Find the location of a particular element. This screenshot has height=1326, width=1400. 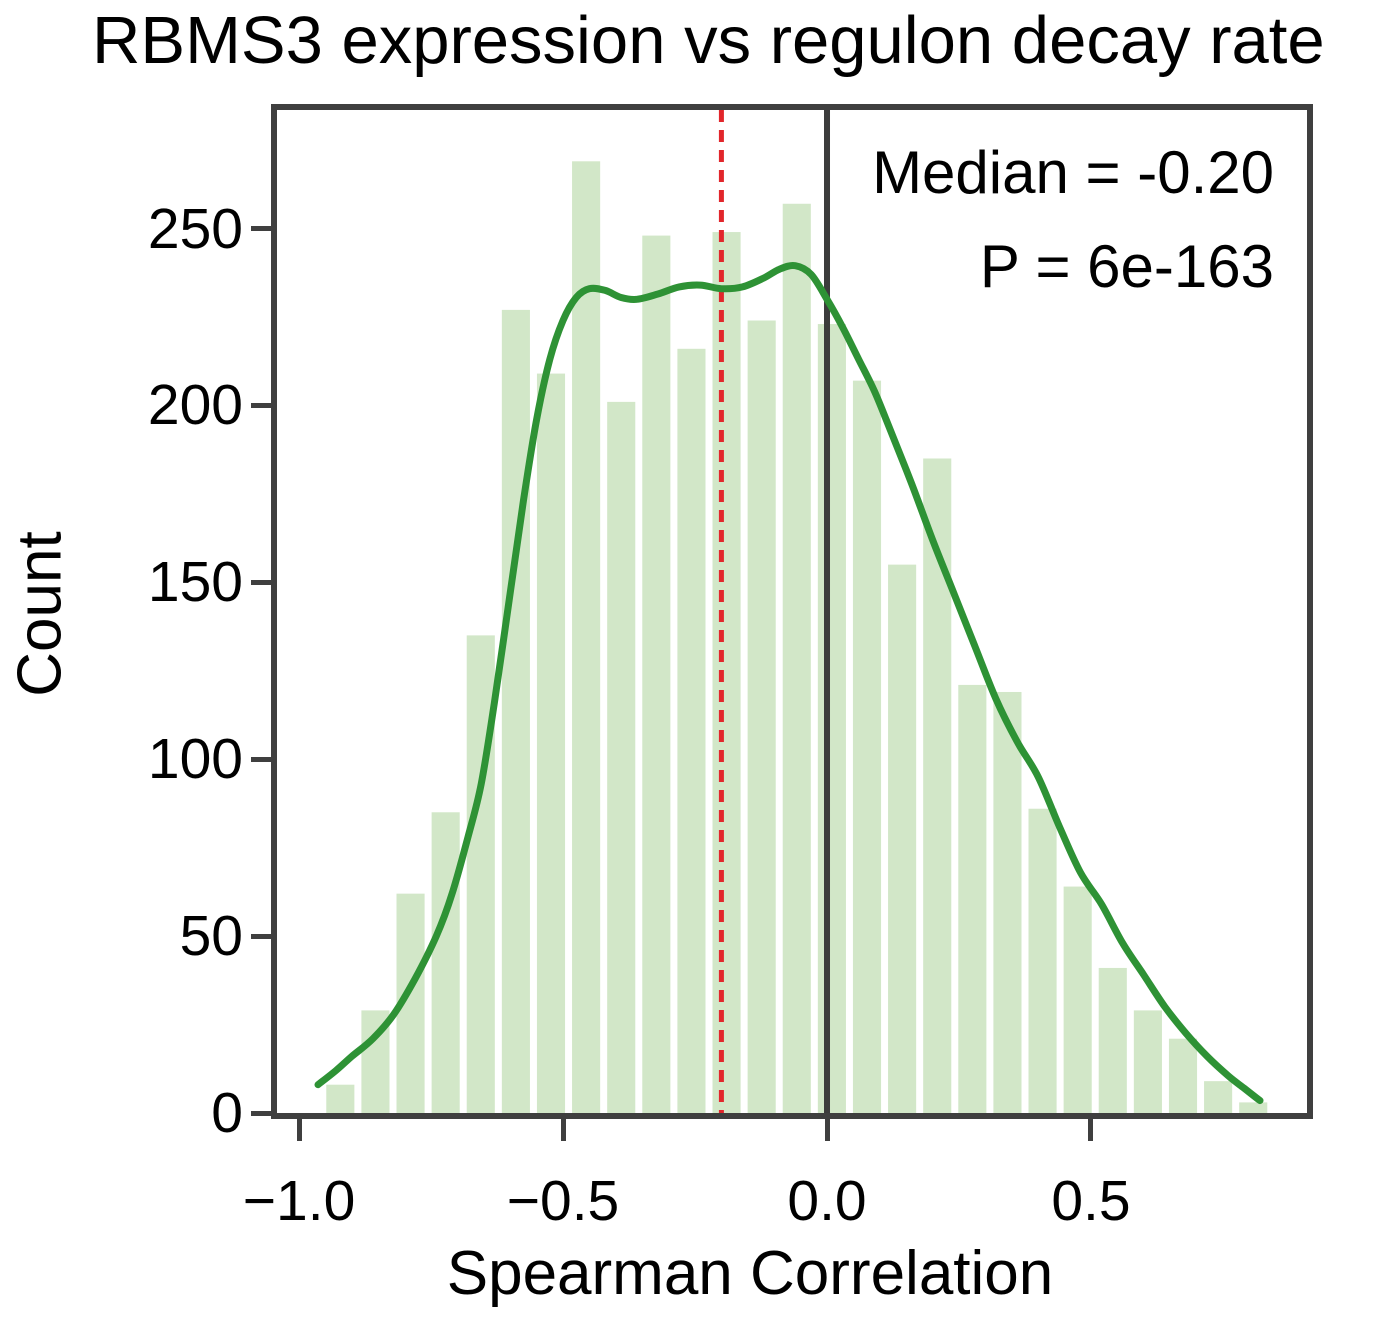

x-axis-label: Spearman Correlation is located at coordinates (750, 1273).